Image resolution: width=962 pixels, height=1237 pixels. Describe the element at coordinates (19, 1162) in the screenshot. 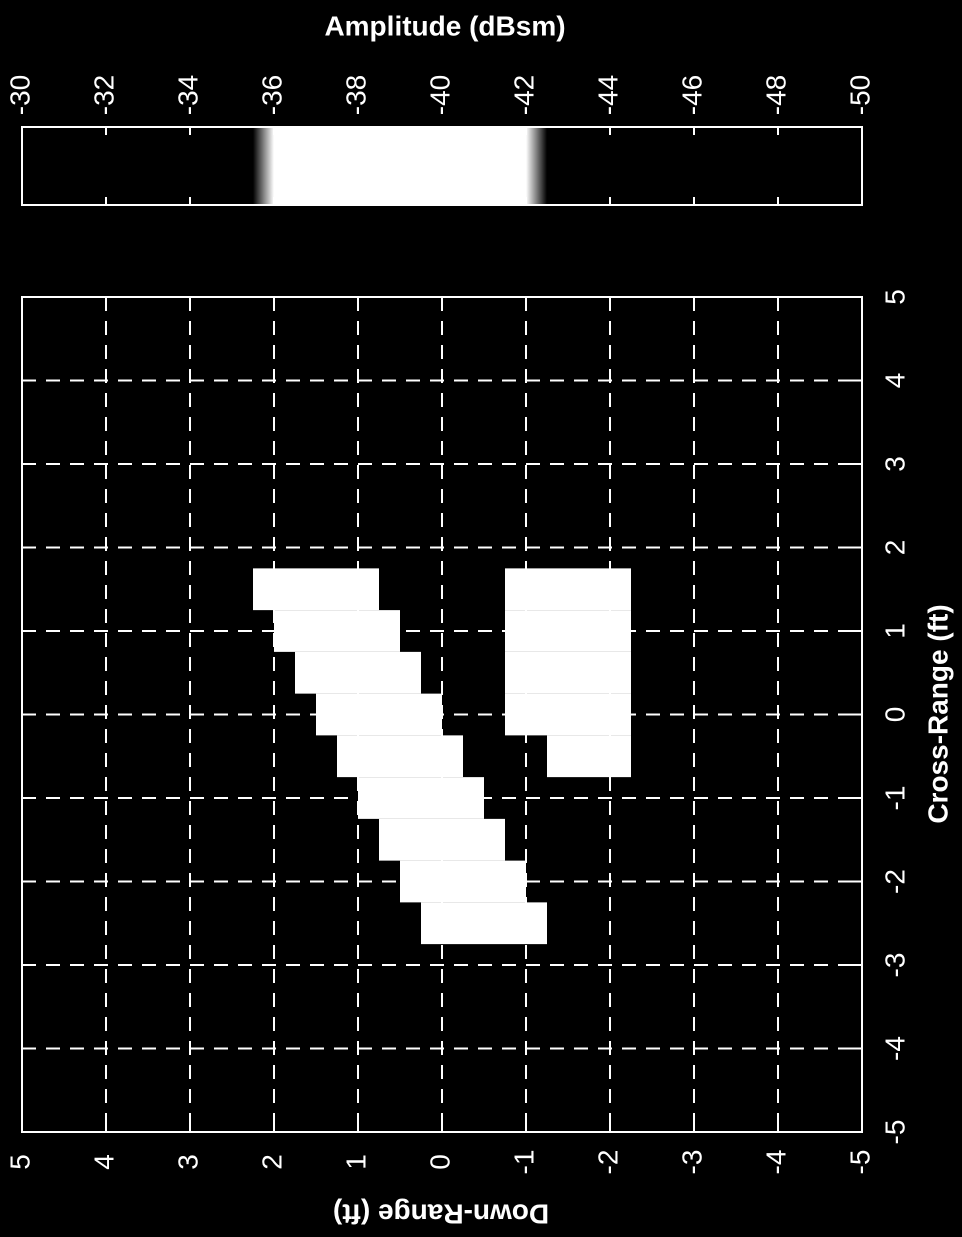

I see `y-tick-label: 5` at that location.